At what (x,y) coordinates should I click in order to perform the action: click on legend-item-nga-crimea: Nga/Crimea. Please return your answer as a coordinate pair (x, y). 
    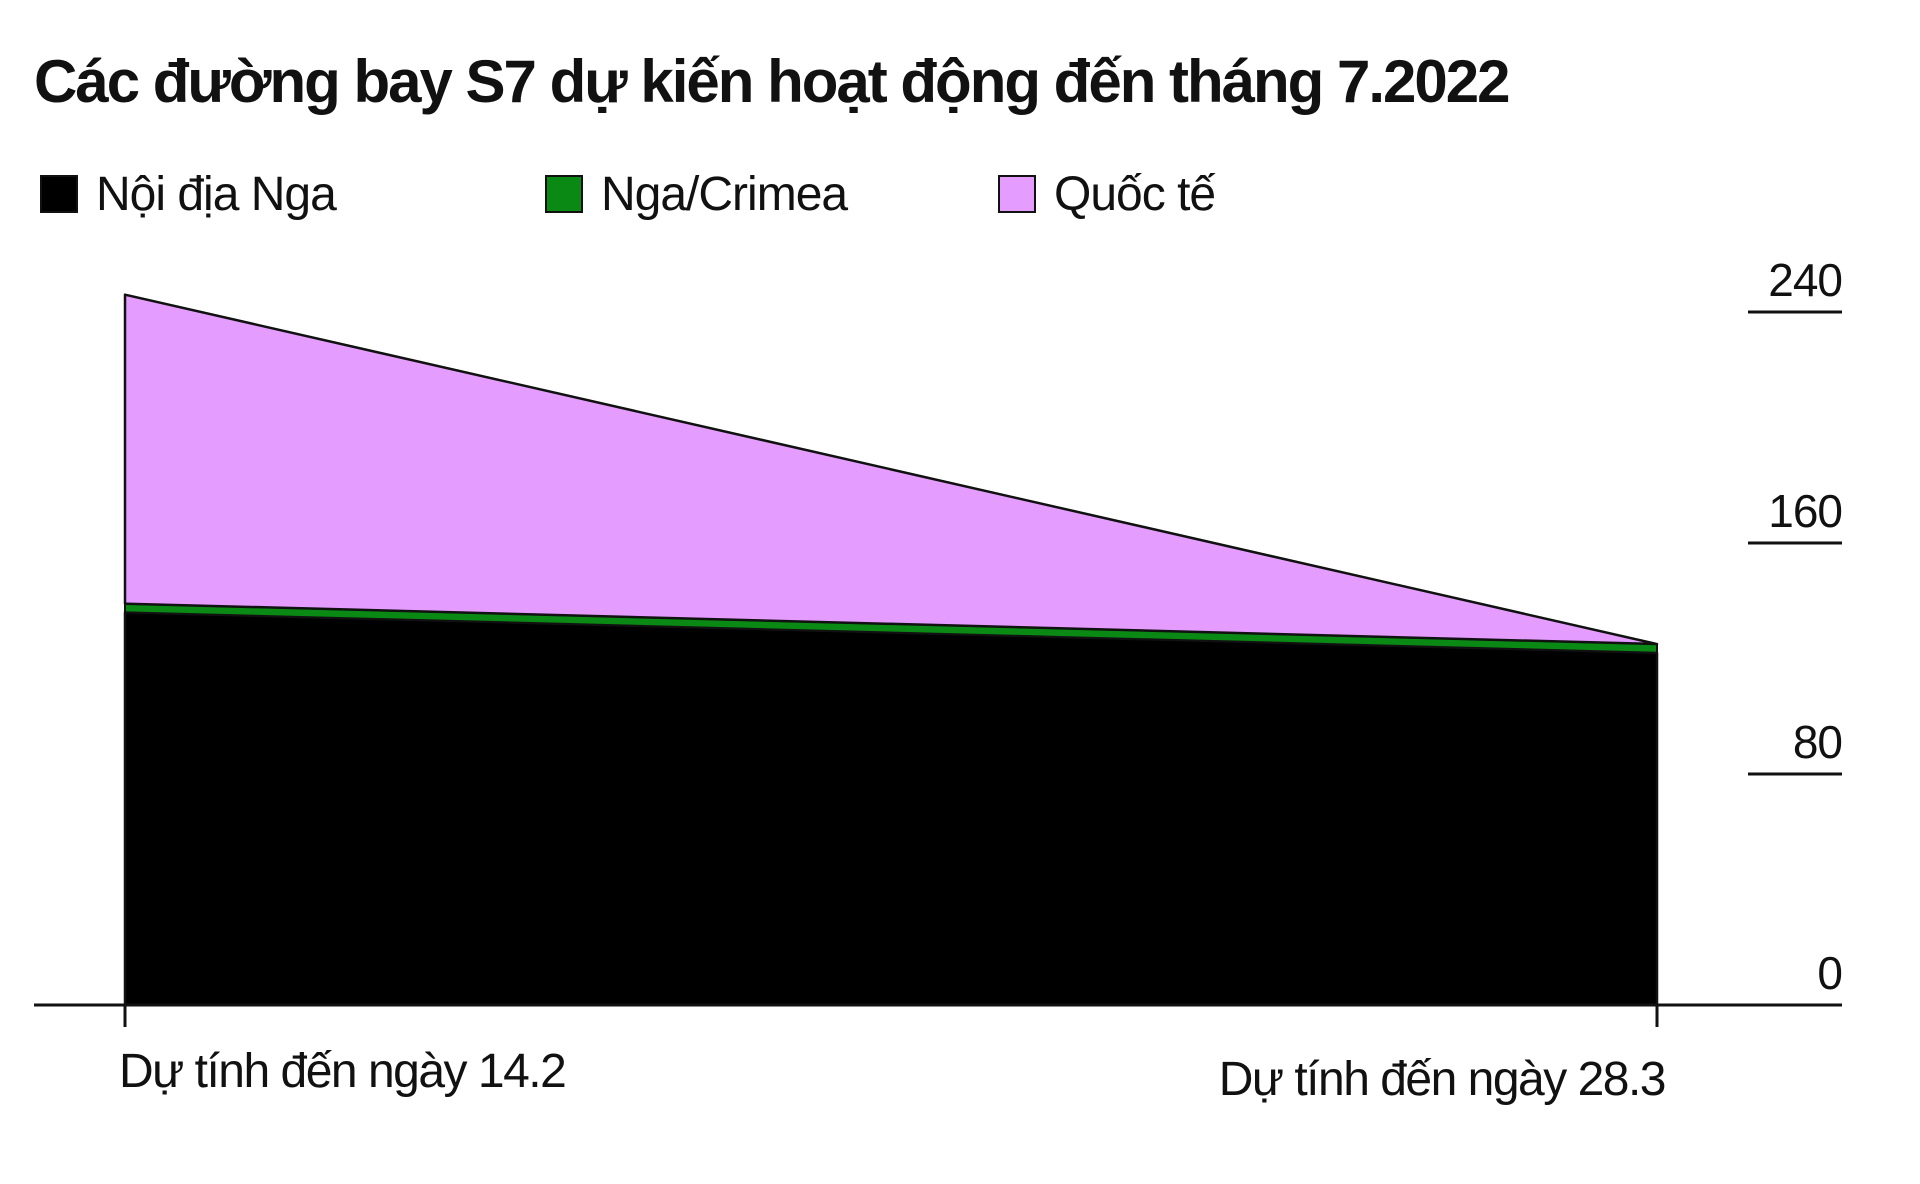
    Looking at the image, I should click on (696, 194).